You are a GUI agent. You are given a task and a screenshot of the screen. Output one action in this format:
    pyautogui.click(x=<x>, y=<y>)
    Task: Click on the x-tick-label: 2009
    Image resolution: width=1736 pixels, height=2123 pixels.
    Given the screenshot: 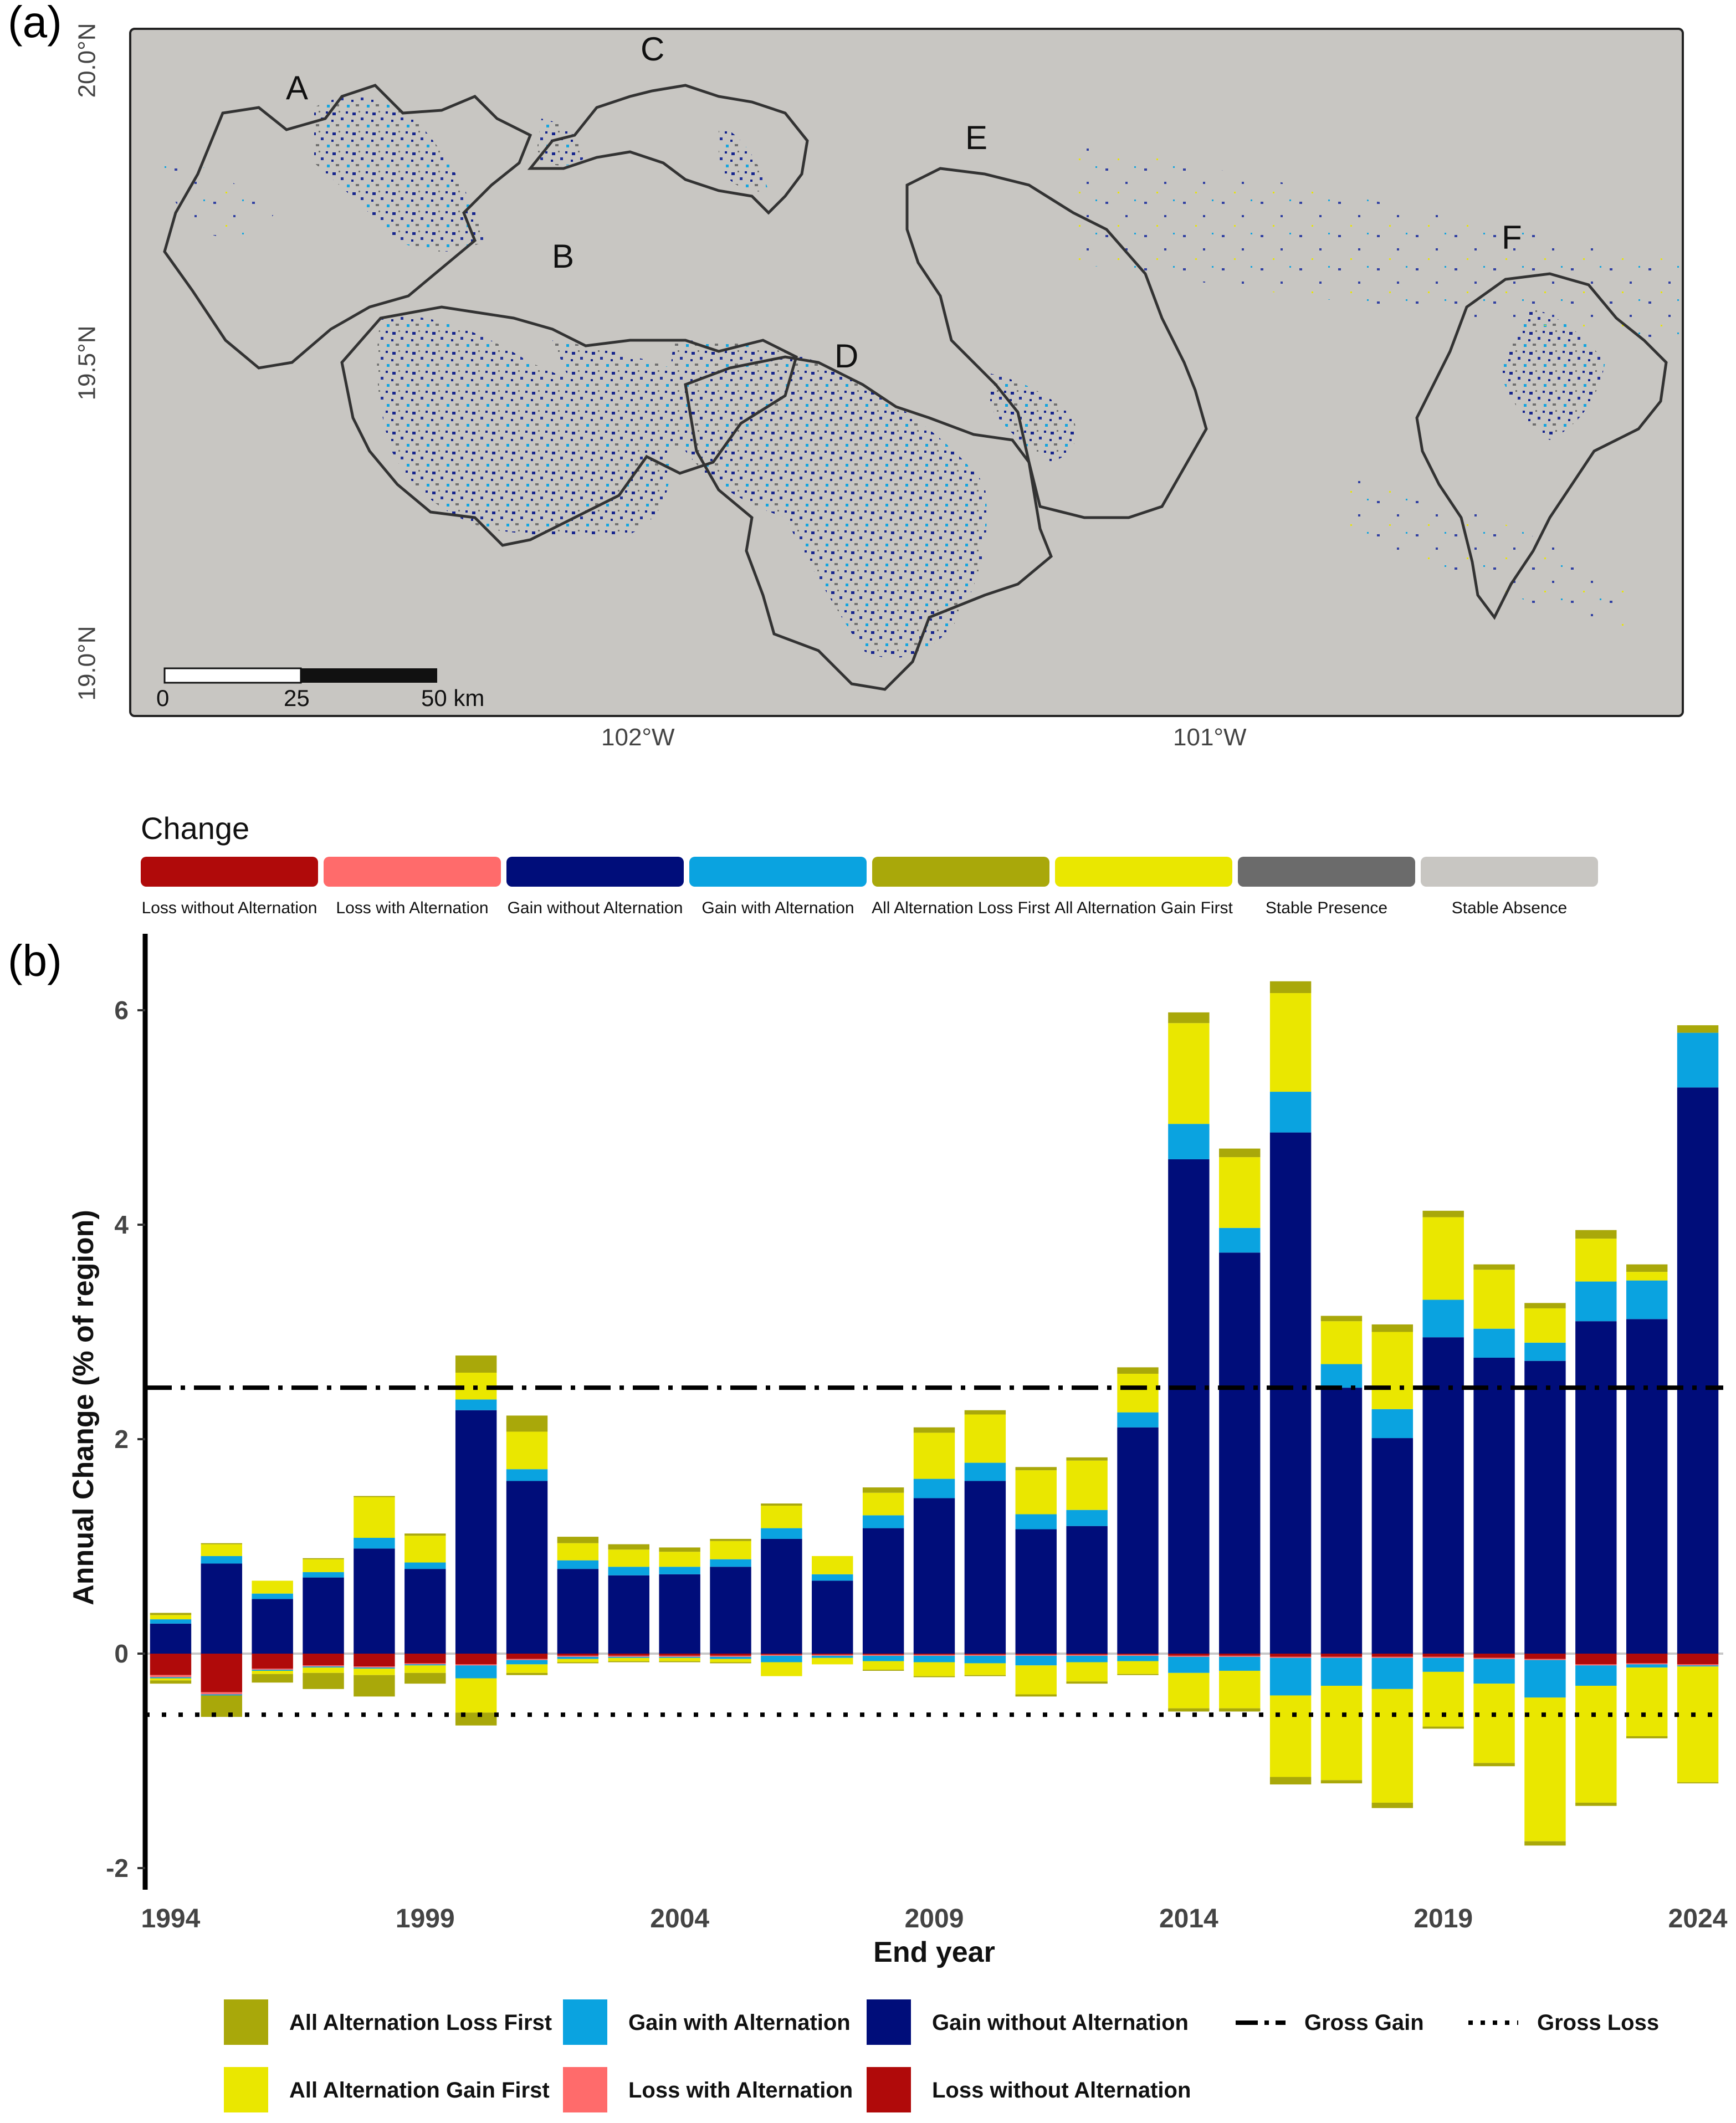 What is the action you would take?
    pyautogui.click(x=935, y=1918)
    